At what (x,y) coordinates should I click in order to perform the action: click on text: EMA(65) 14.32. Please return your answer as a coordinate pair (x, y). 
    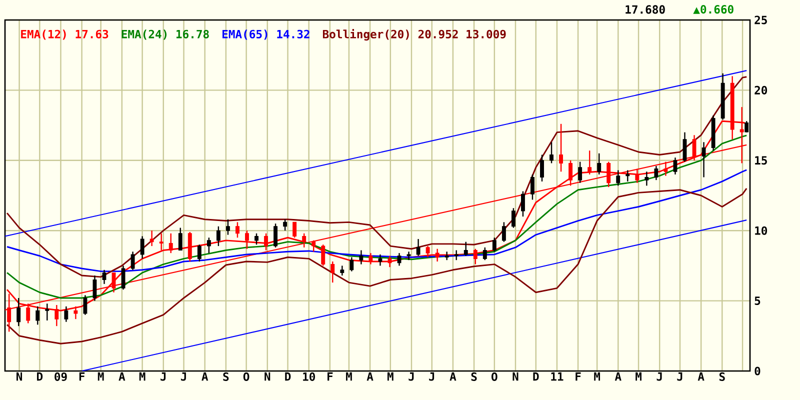
    Looking at the image, I should click on (266, 35).